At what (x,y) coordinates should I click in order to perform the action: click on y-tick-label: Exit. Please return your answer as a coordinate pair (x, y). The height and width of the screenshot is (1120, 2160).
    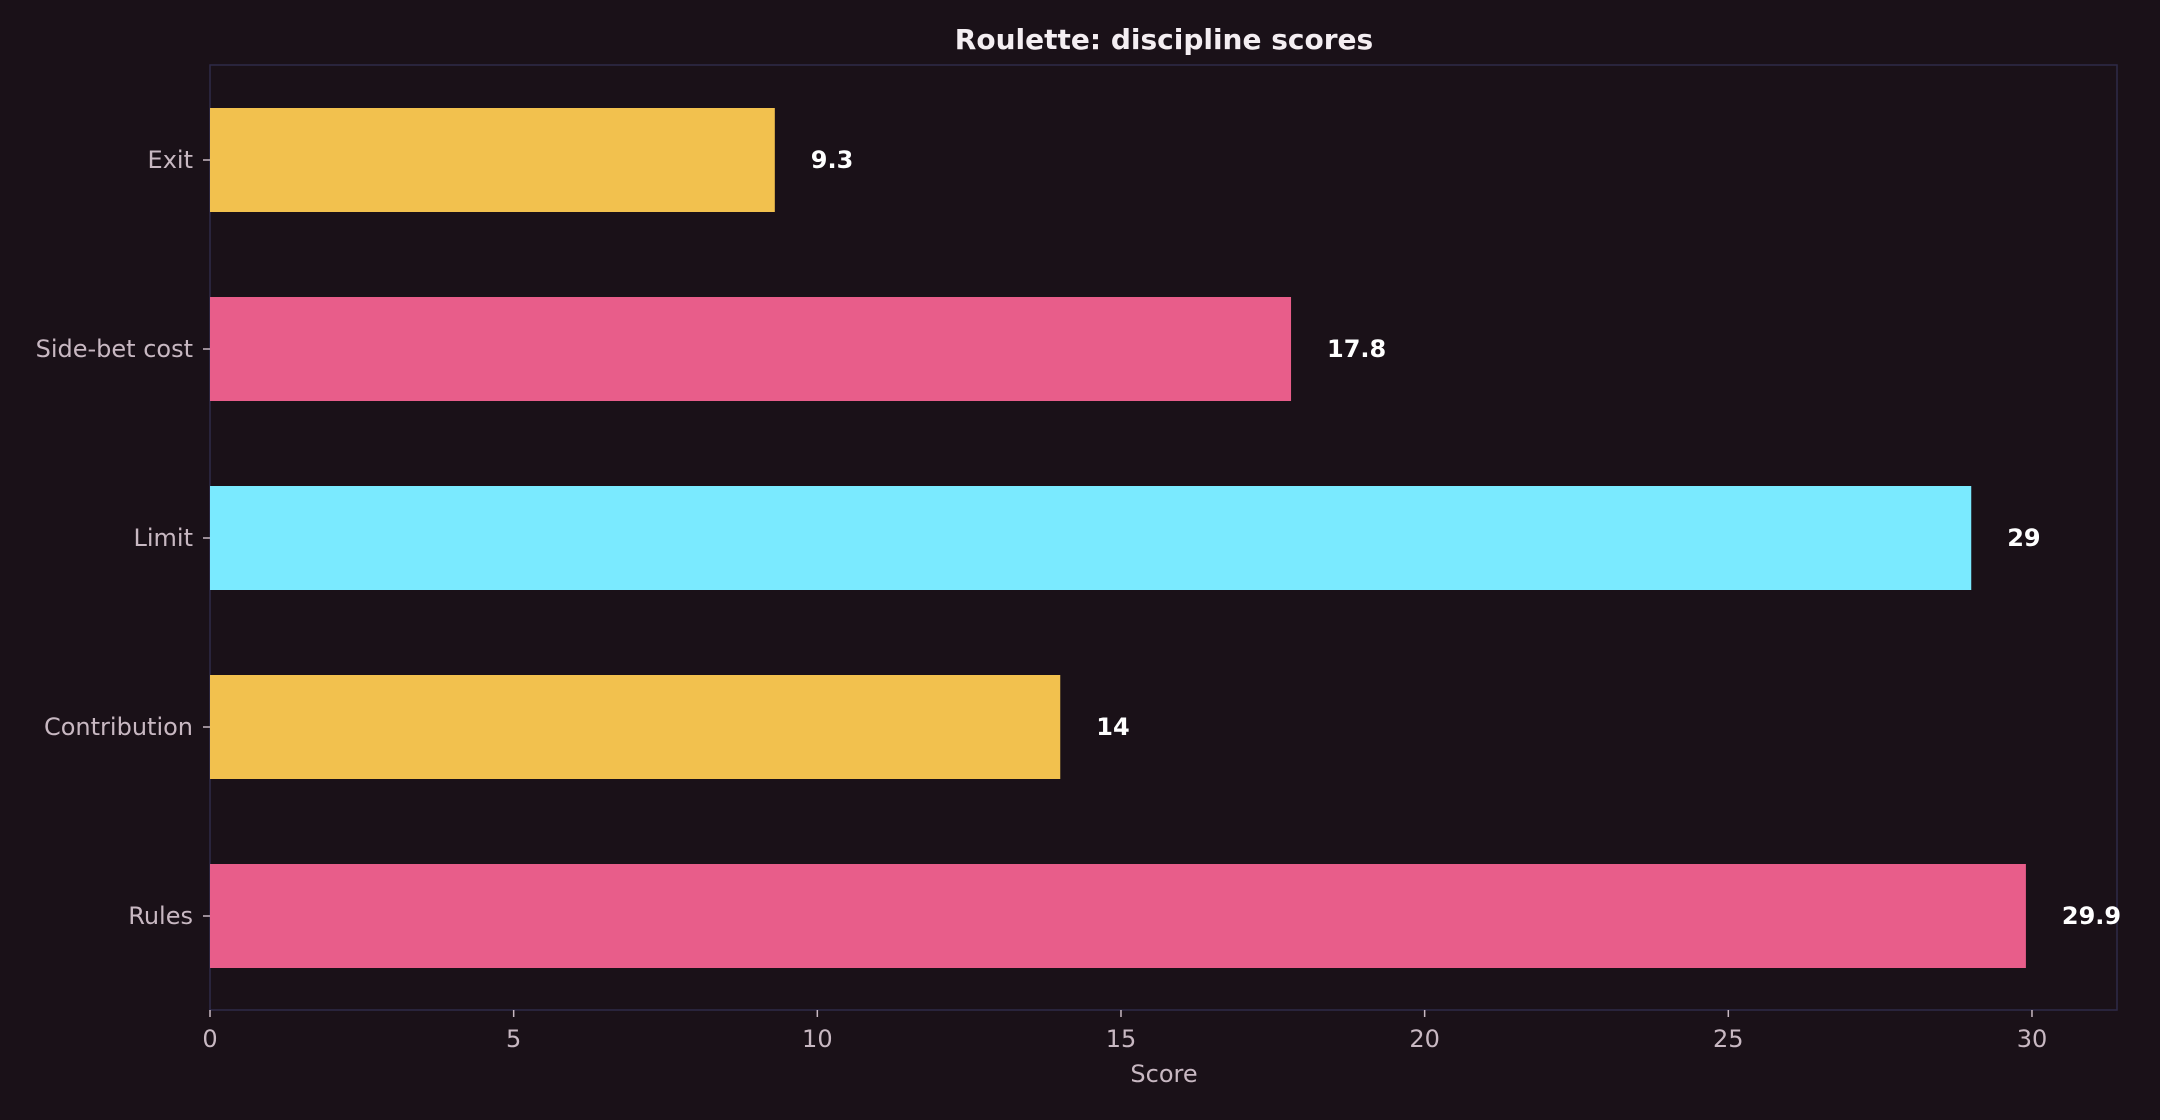
    Looking at the image, I should click on (170, 160).